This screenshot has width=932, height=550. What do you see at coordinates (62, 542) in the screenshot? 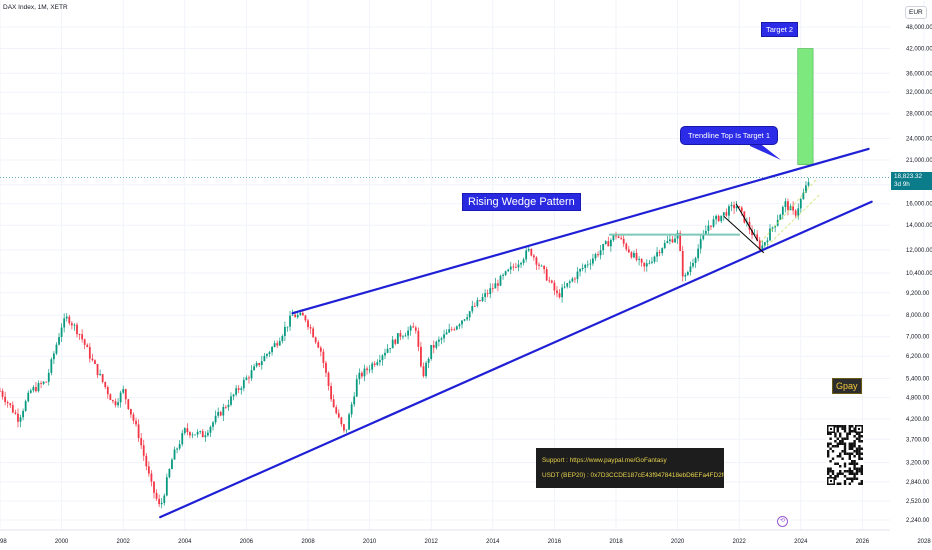
I see `x-tick-label: 2000` at bounding box center [62, 542].